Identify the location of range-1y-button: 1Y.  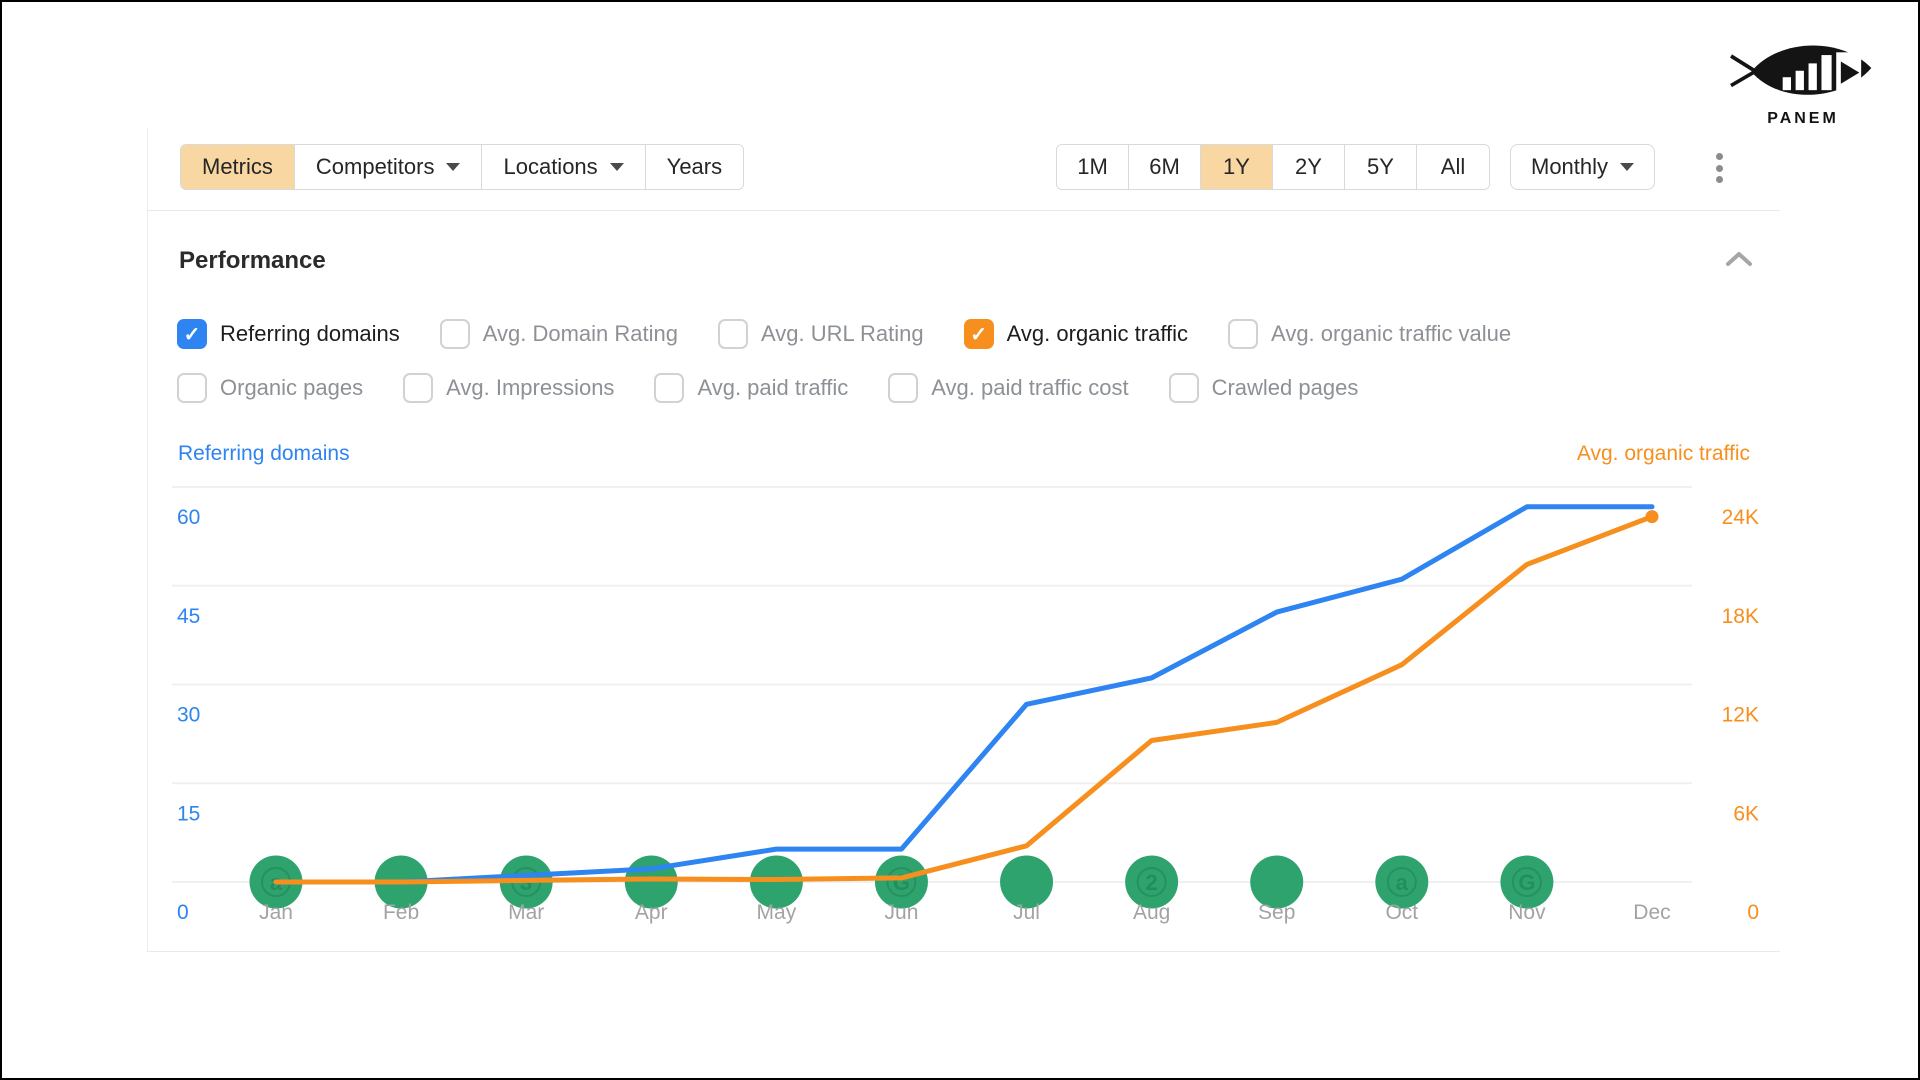
(1237, 167).